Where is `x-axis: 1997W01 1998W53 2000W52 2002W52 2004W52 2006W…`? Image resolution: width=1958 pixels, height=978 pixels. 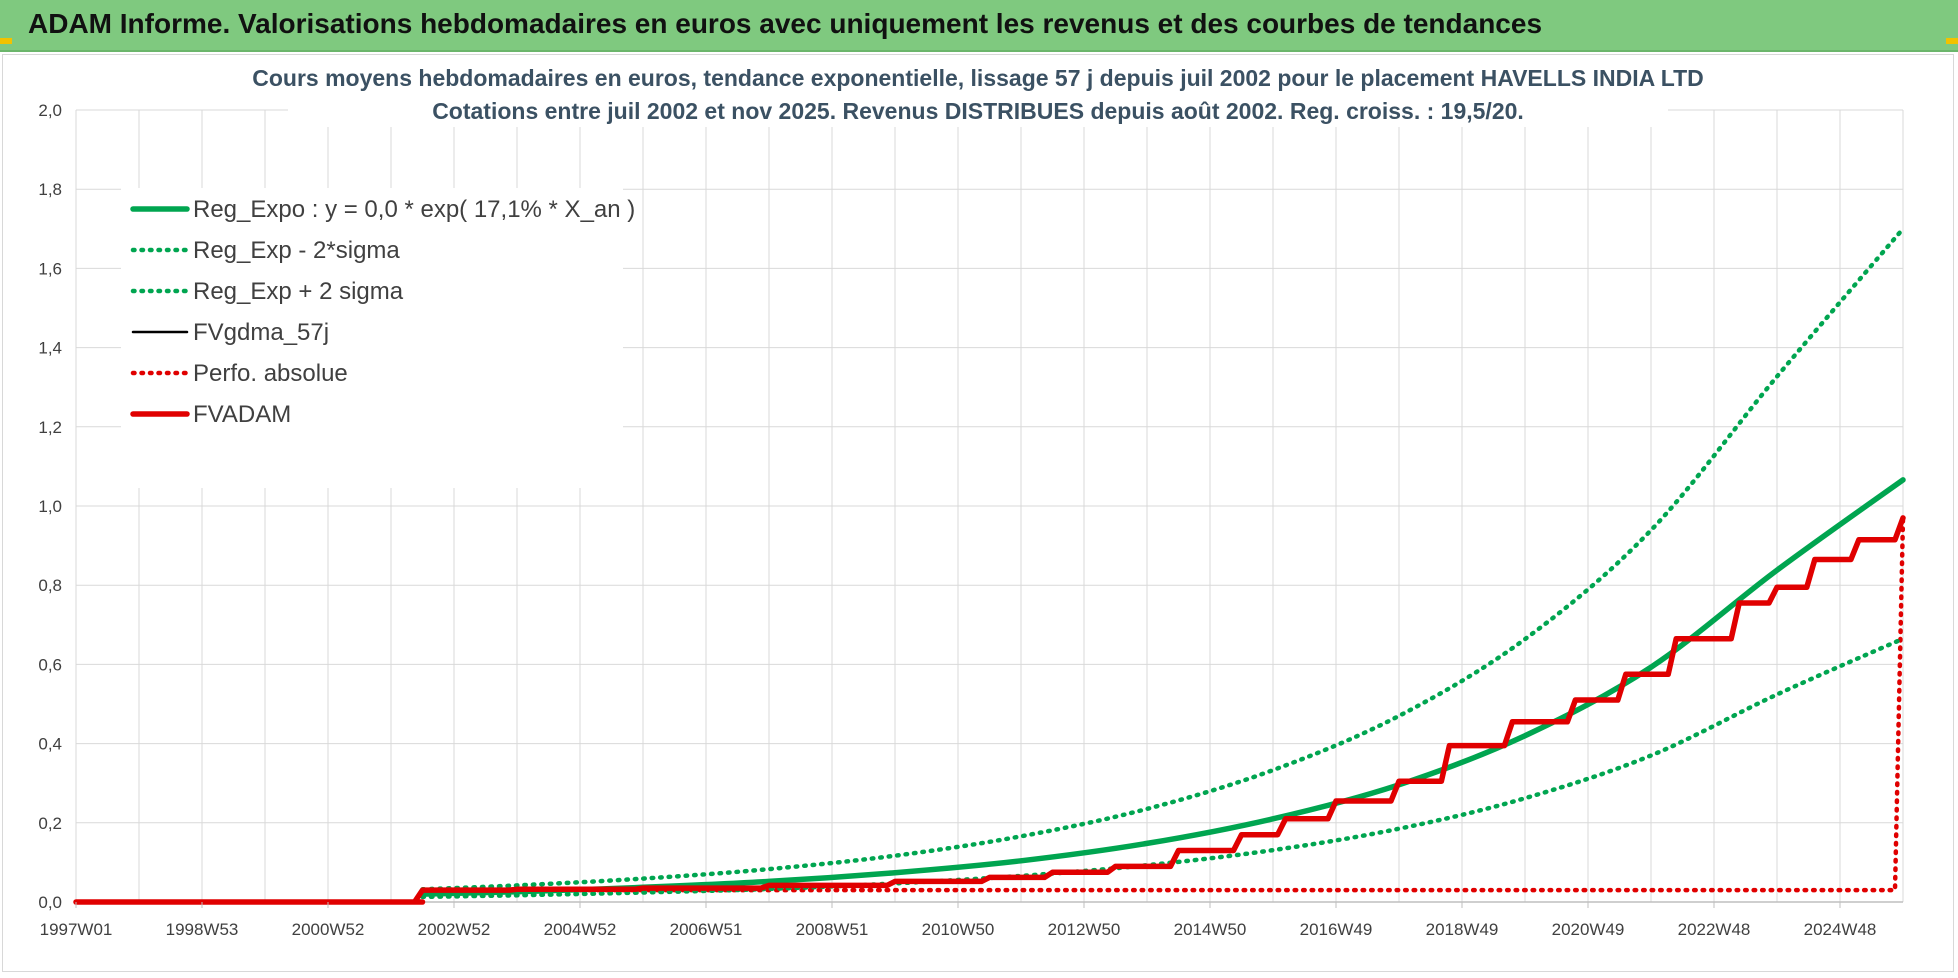
x-axis: 1997W01 1998W53 2000W52 2002W52 2004W52 2006W… is located at coordinates (958, 920).